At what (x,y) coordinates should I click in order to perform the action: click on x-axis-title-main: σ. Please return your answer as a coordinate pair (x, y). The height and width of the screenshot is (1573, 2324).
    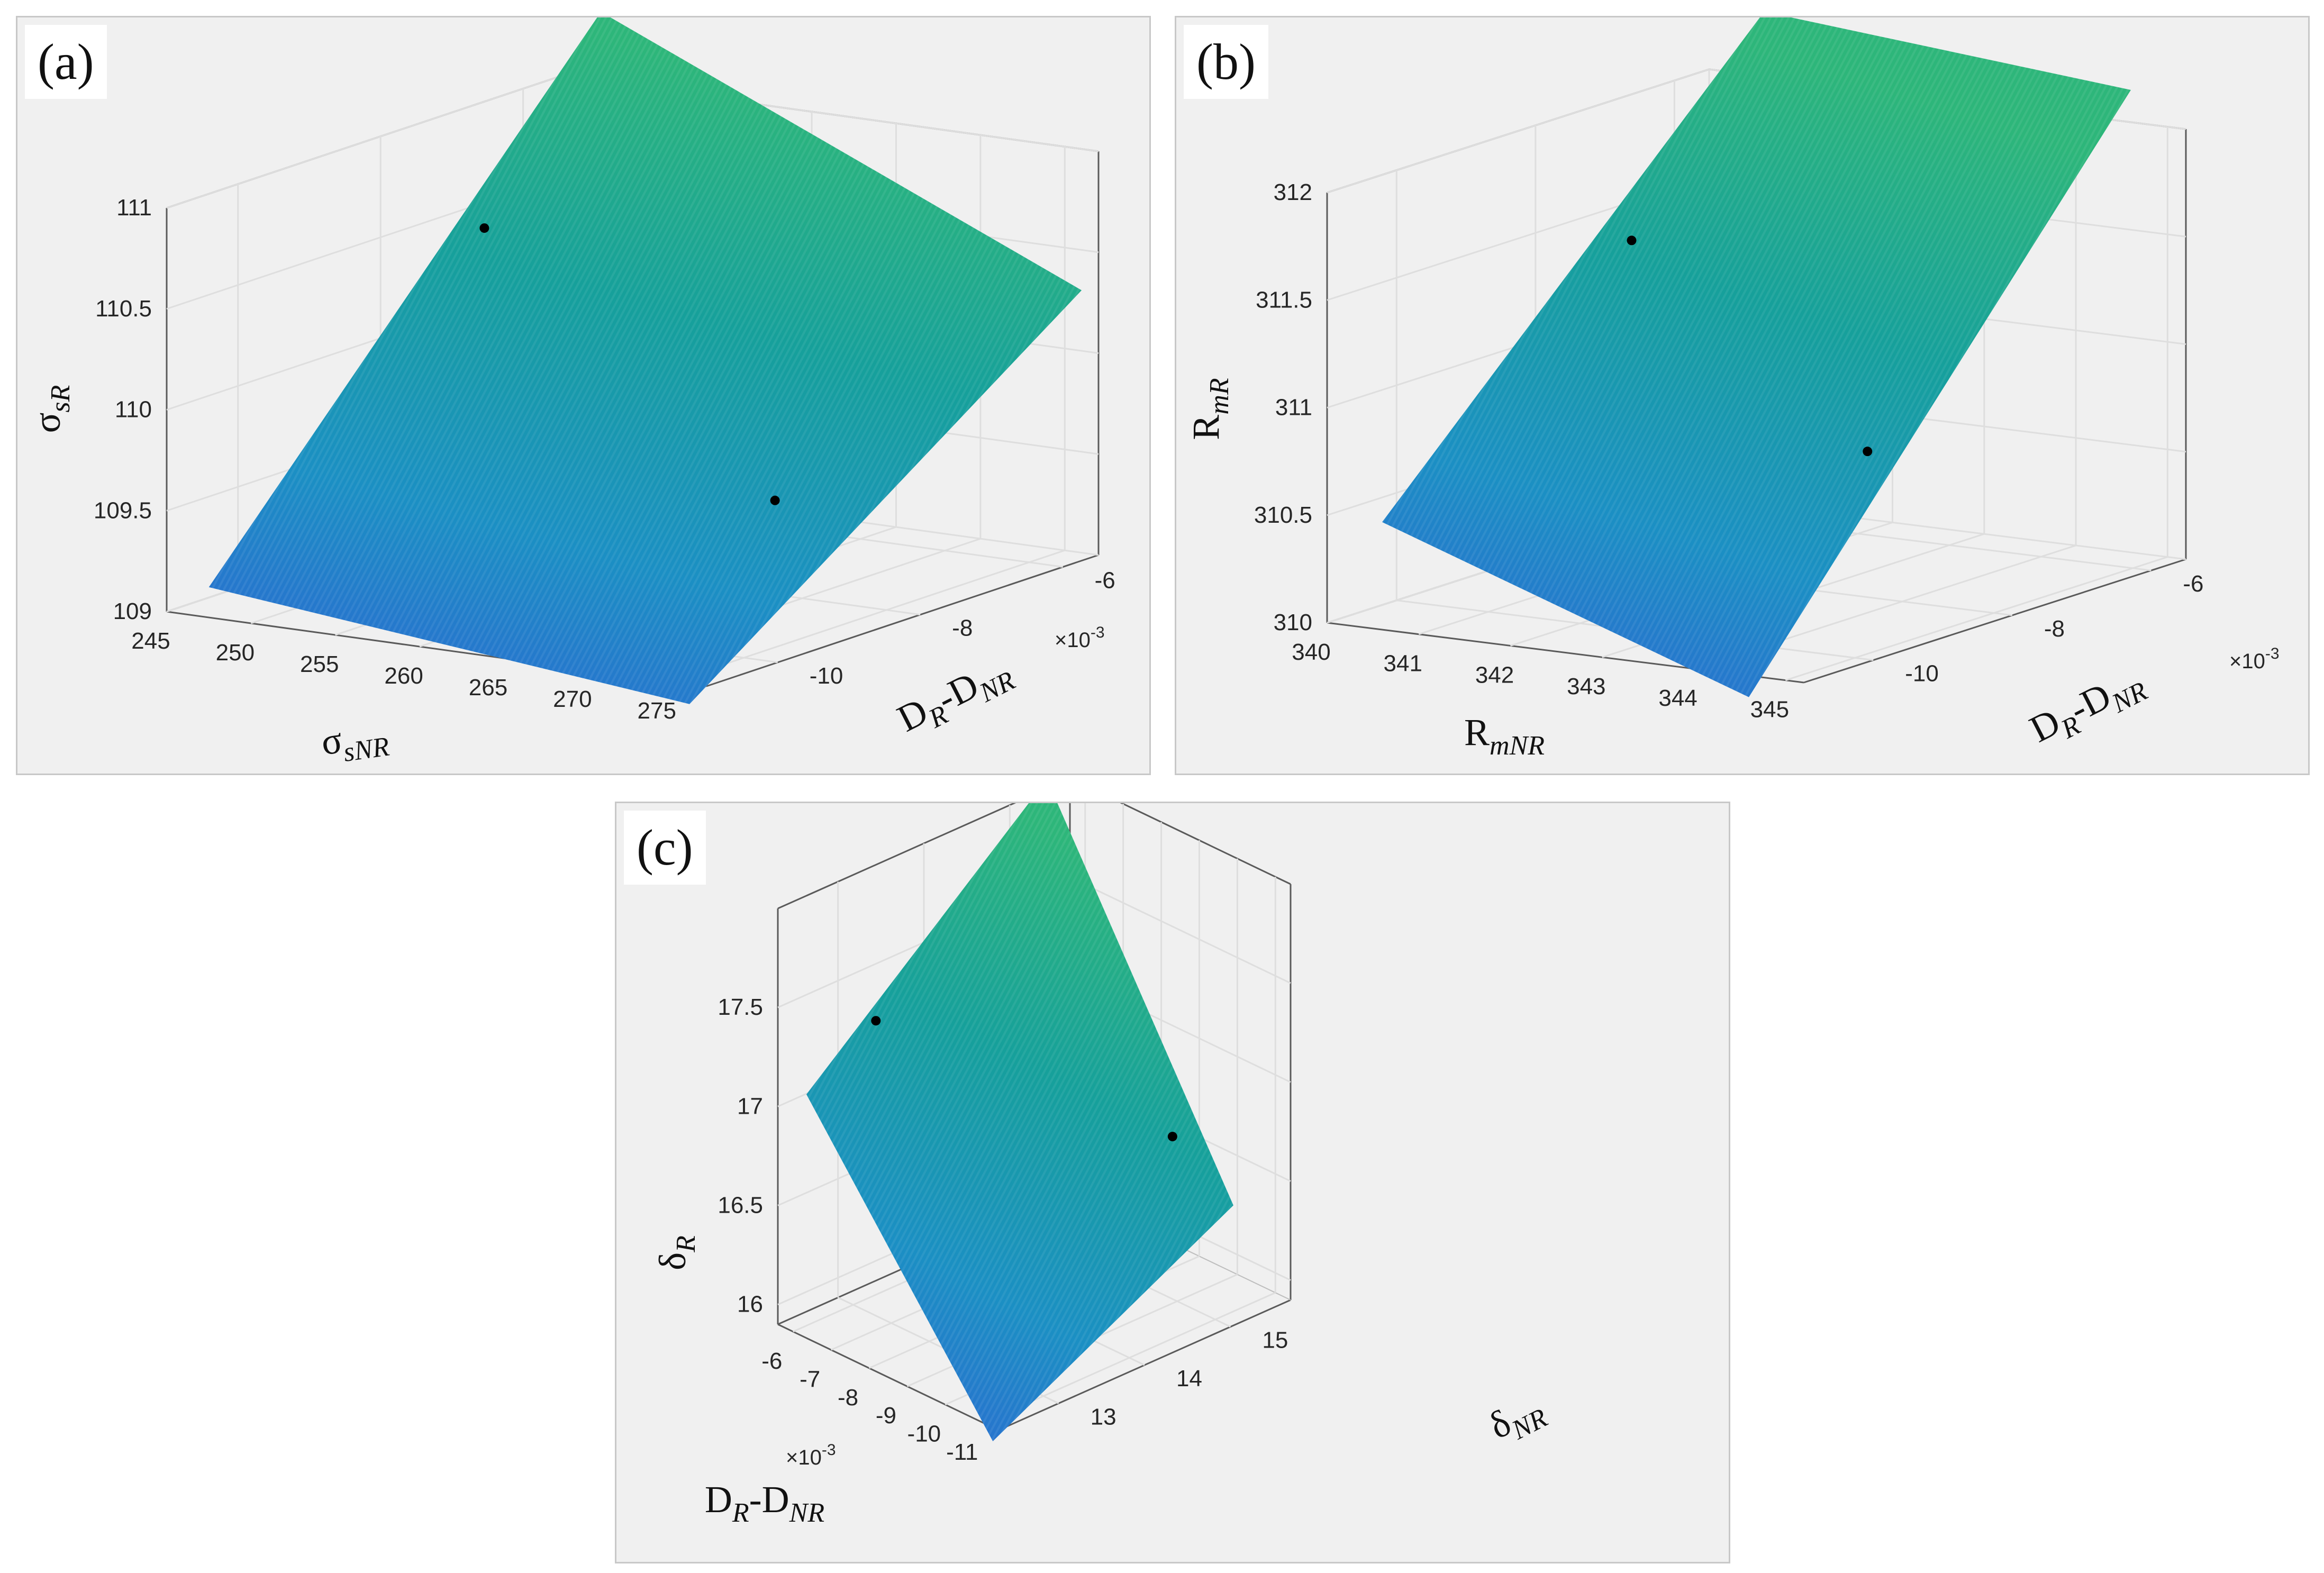
    Looking at the image, I should click on (332, 741).